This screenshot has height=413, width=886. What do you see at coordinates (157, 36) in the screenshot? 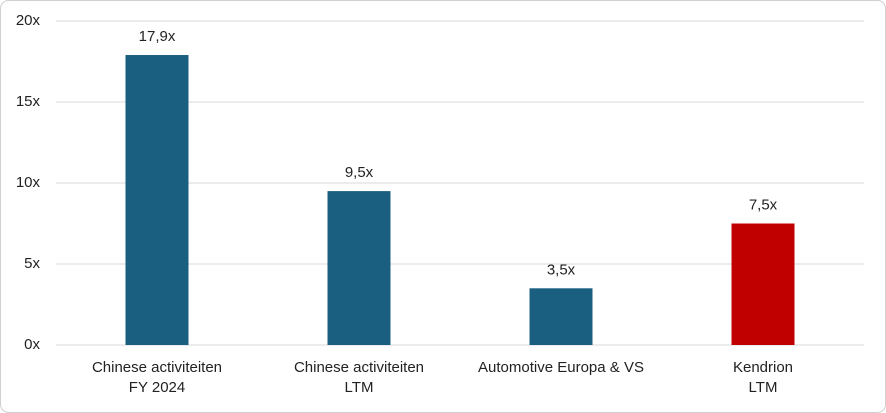
I see `value-label: 17,9x` at bounding box center [157, 36].